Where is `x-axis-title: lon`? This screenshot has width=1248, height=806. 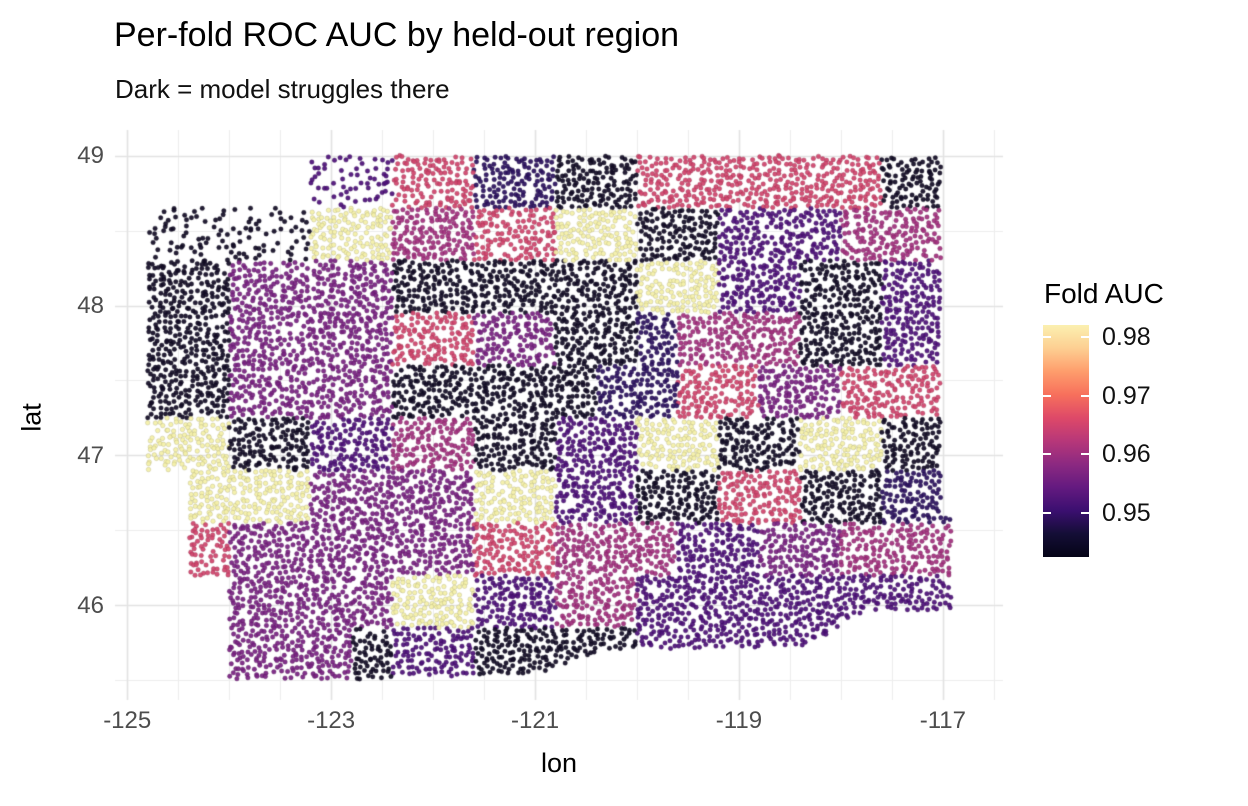 x-axis-title: lon is located at coordinates (559, 763).